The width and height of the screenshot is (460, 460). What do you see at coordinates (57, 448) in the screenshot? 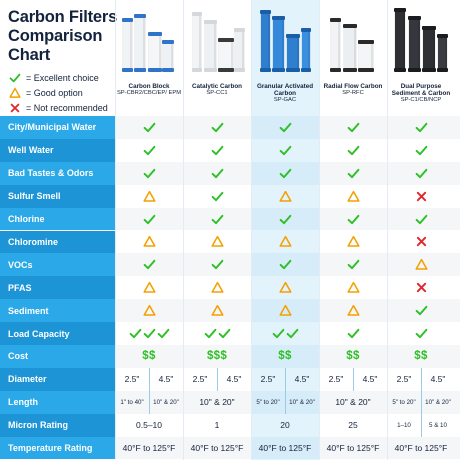
I see `row-label: Temperature Rating` at bounding box center [57, 448].